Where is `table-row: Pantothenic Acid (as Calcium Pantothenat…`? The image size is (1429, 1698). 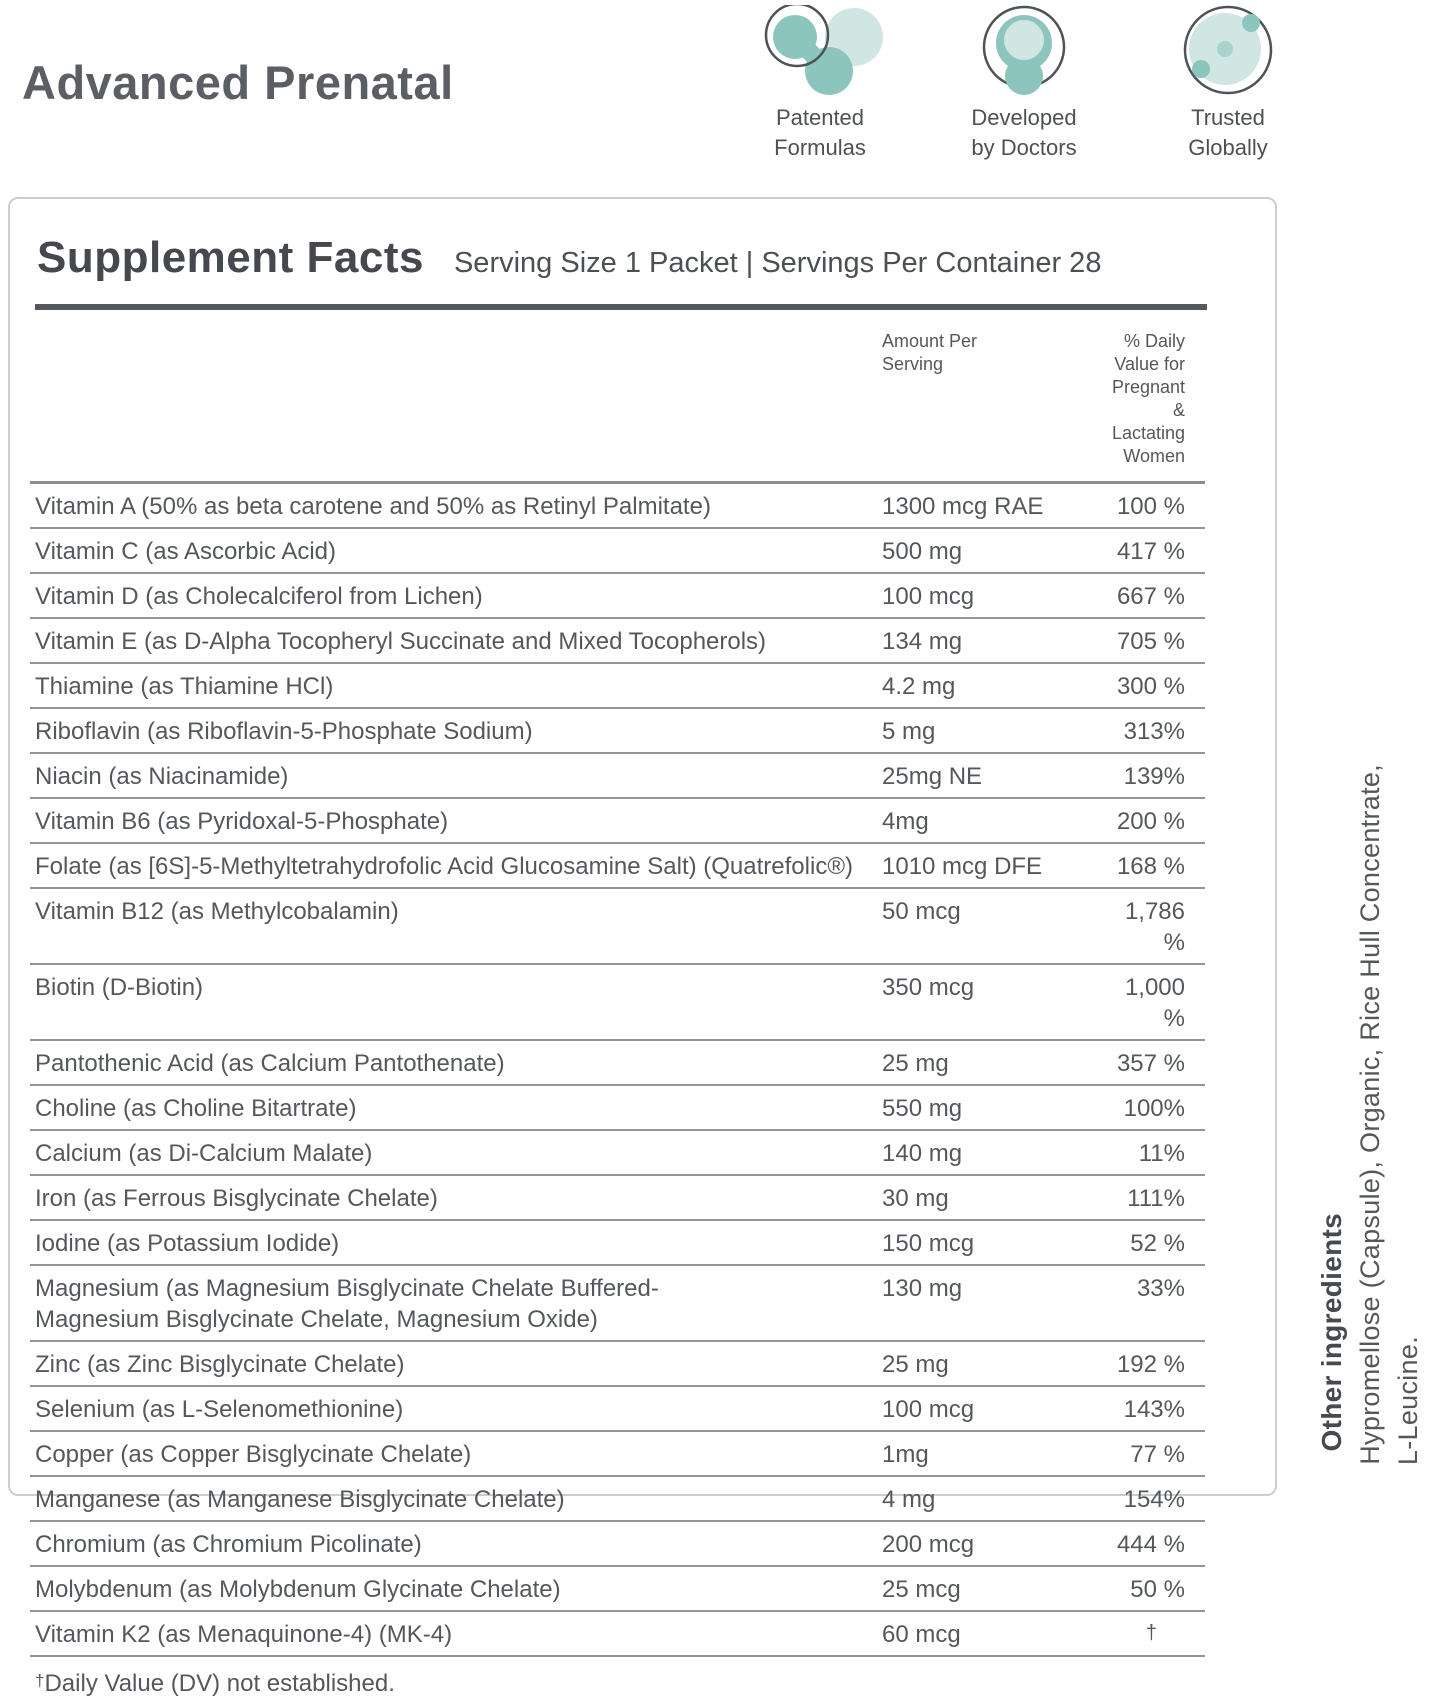
table-row: Pantothenic Acid (as Calcium Pantothenat… is located at coordinates (617, 1064).